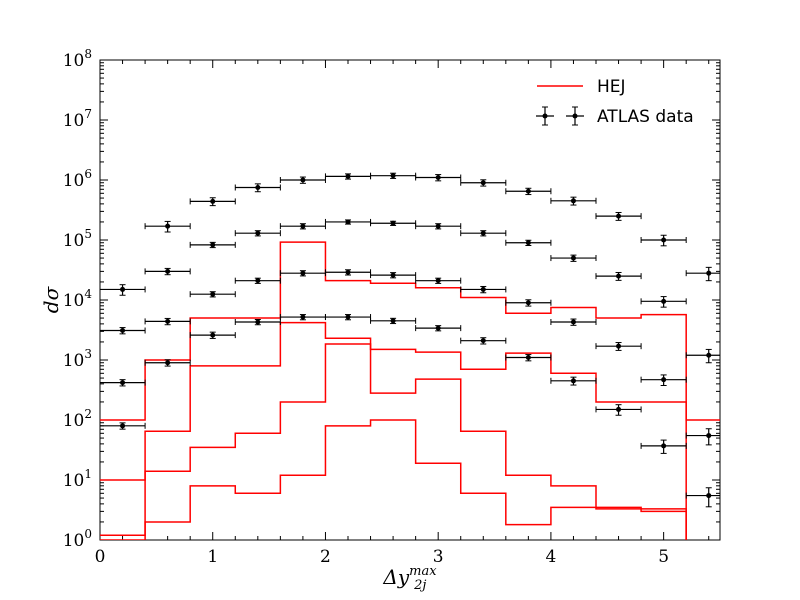 The width and height of the screenshot is (800, 600). I want to click on y-tick-label: 10⁷, so click(77, 119).